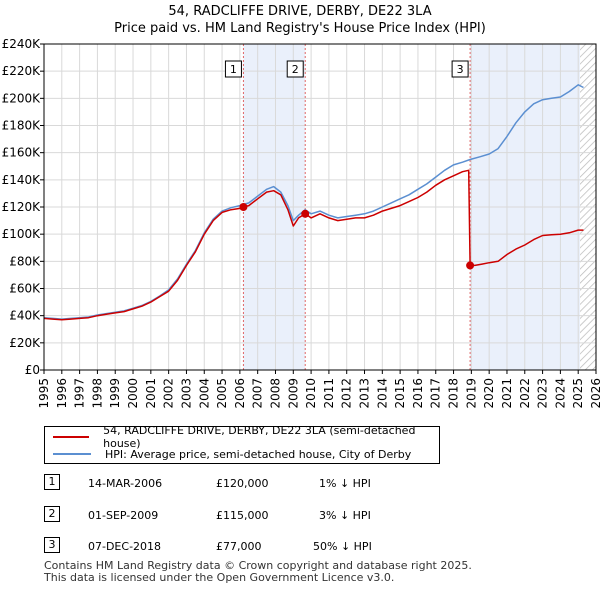 The image size is (600, 590). I want to click on x-tick-label: 2004, so click(204, 393).